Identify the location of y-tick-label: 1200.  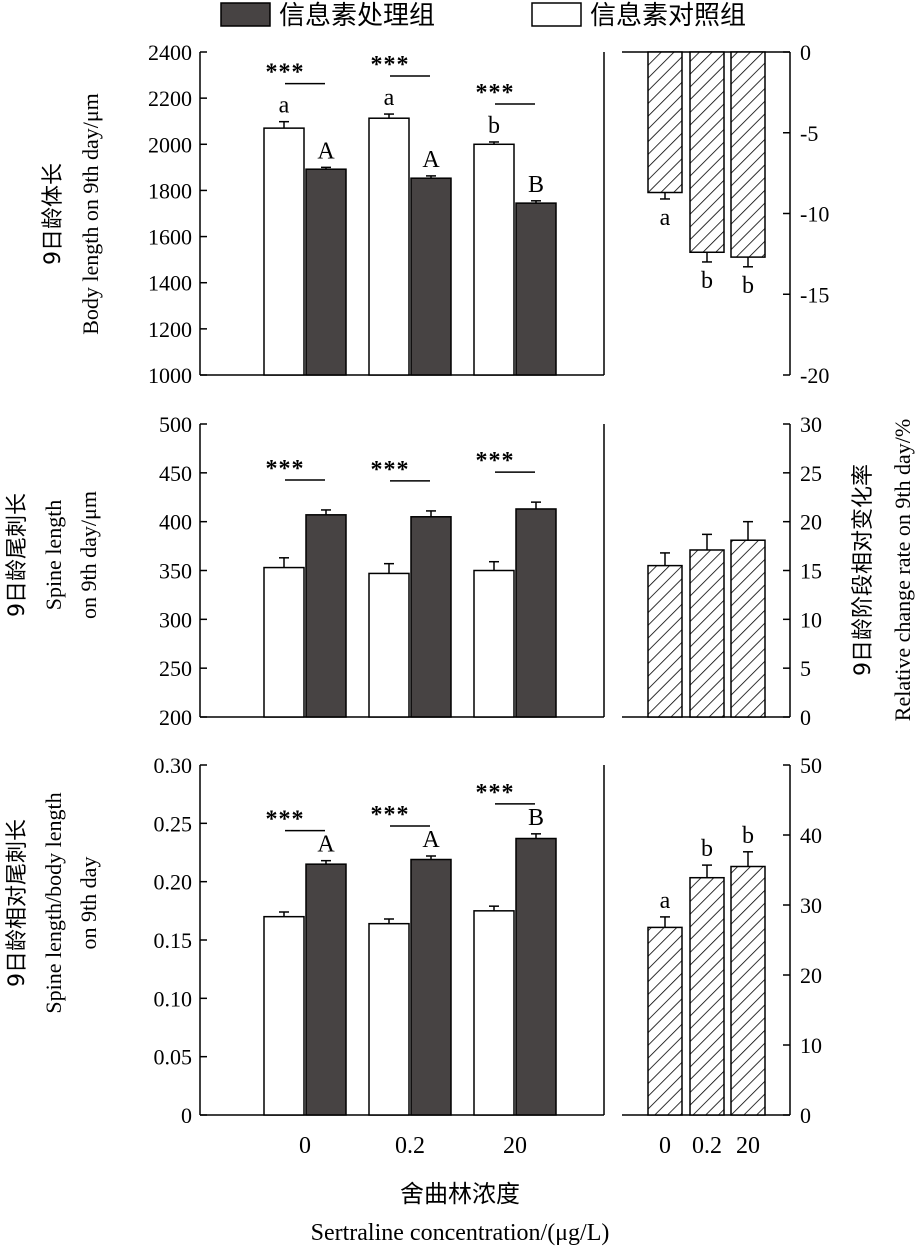
(170, 329).